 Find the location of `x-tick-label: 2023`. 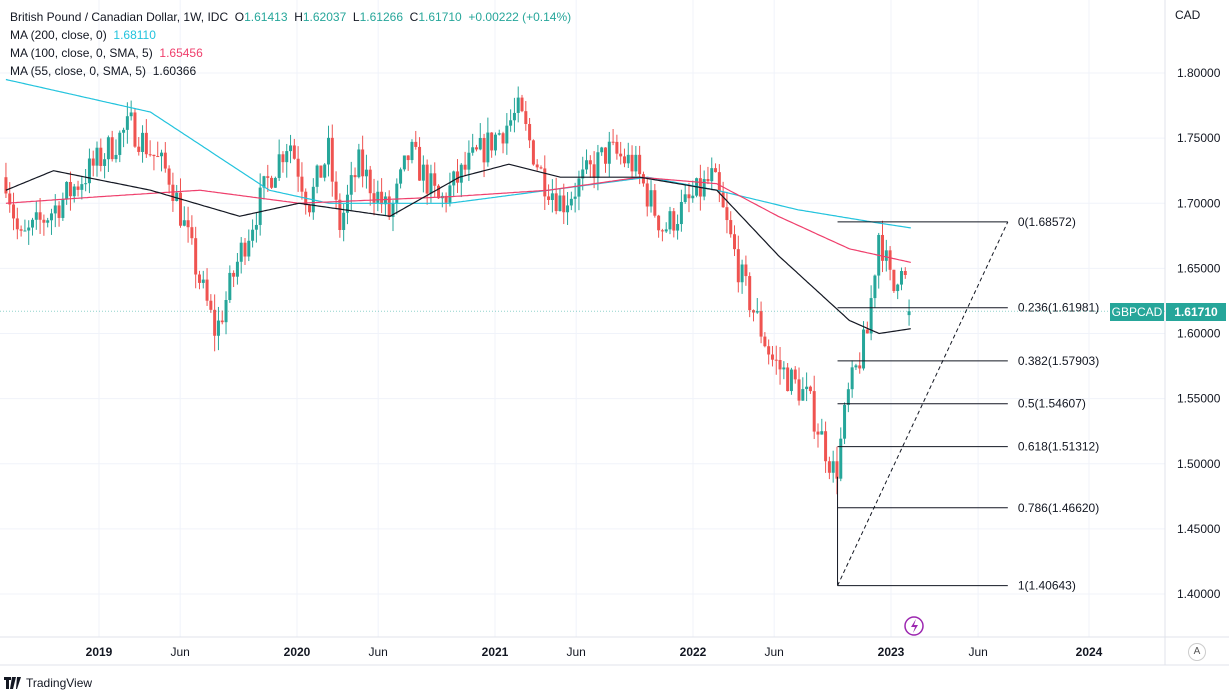

x-tick-label: 2023 is located at coordinates (891, 652).